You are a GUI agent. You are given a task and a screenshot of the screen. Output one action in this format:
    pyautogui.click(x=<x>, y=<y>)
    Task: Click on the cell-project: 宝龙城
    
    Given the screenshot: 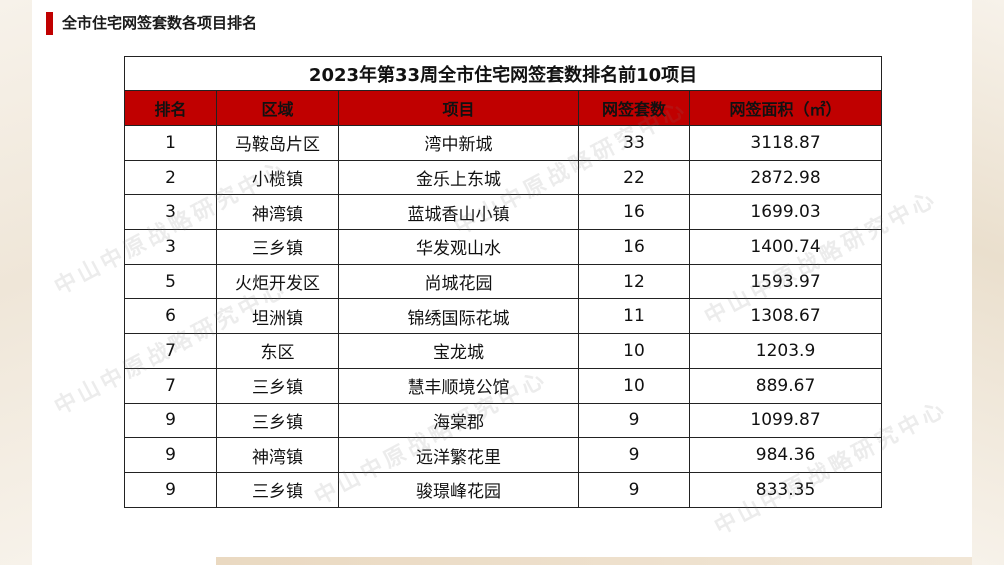 What is the action you would take?
    pyautogui.click(x=458, y=351)
    